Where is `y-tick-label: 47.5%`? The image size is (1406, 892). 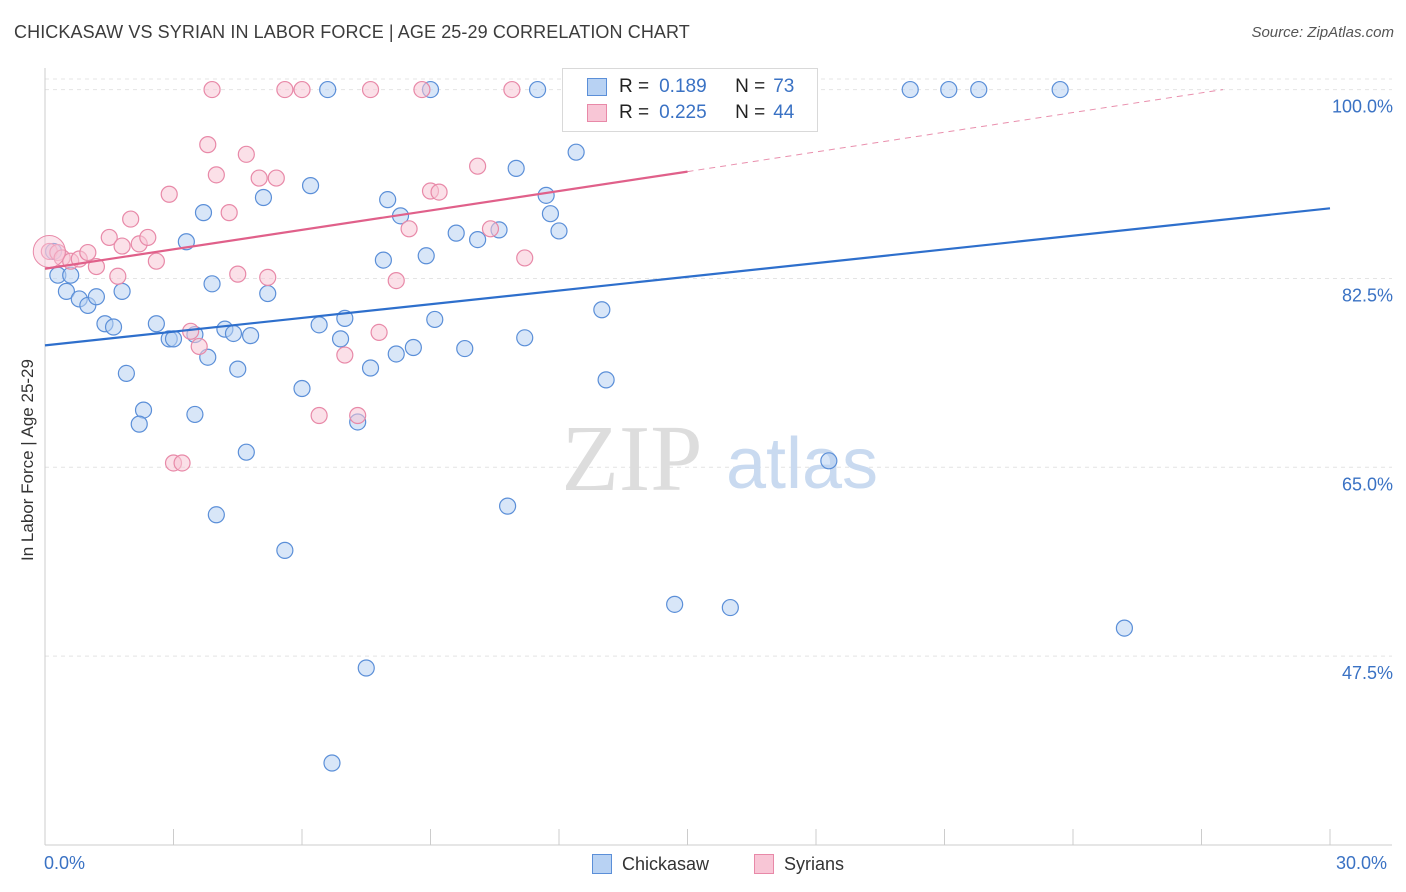 y-tick-label: 47.5% is located at coordinates (1367, 673).